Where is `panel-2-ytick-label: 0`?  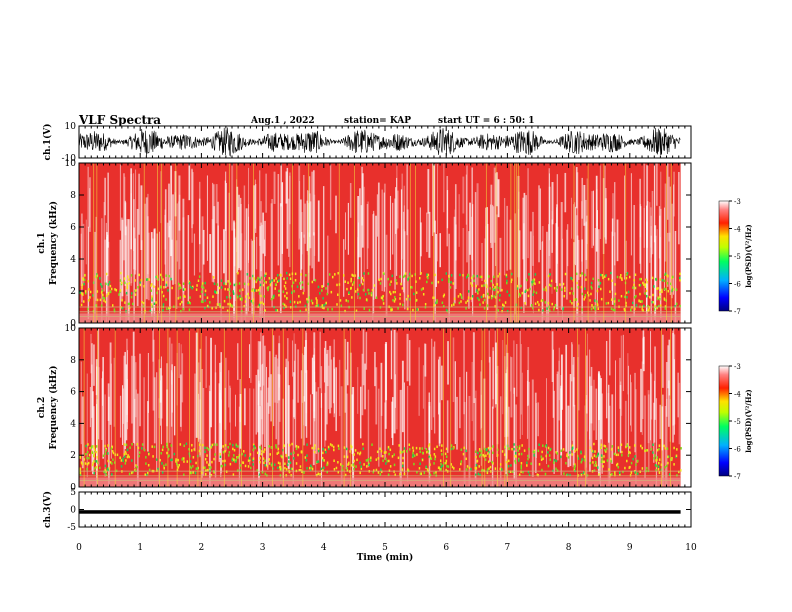
panel-2-ytick-label: 0 is located at coordinates (73, 488).